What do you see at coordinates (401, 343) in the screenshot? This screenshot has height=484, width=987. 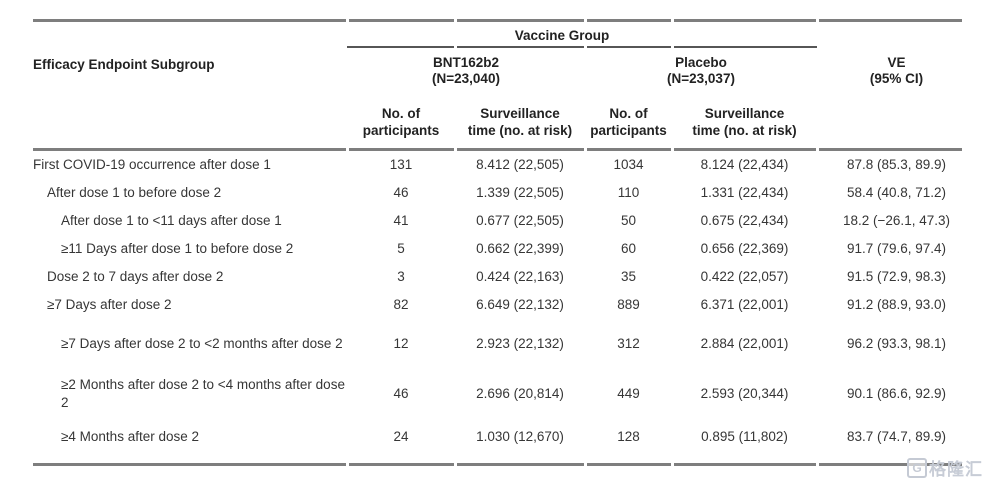 I see `bnt-participants-cell: 12` at bounding box center [401, 343].